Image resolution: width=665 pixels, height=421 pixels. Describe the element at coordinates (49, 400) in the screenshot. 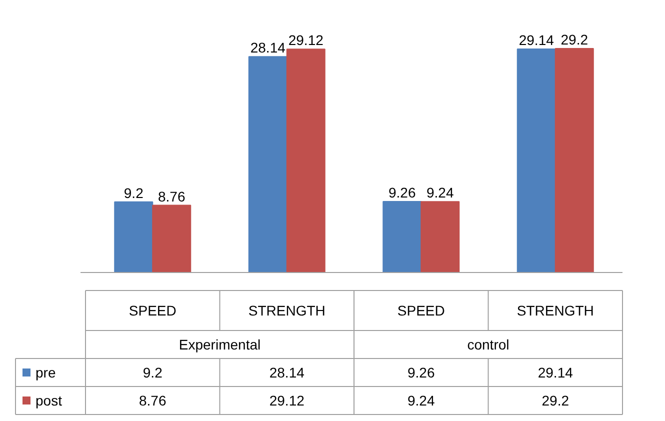

I see `legend-label: post` at that location.